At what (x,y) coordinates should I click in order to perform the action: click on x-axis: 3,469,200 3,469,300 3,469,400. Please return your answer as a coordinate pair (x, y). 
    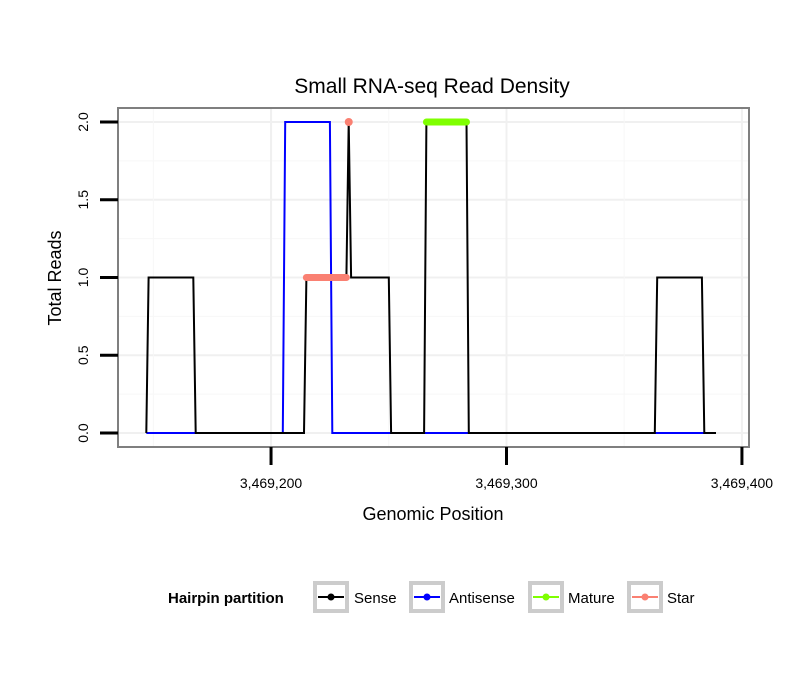
    Looking at the image, I should click on (506, 469).